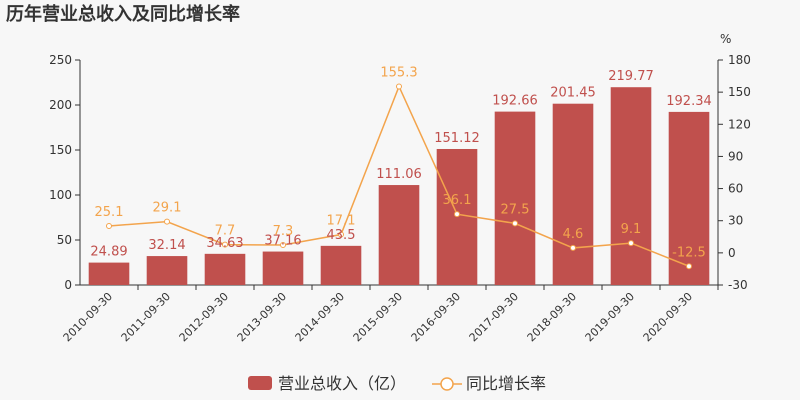 The height and width of the screenshot is (400, 800). What do you see at coordinates (689, 252) in the screenshot?
I see `line-value-label: -12.5` at bounding box center [689, 252].